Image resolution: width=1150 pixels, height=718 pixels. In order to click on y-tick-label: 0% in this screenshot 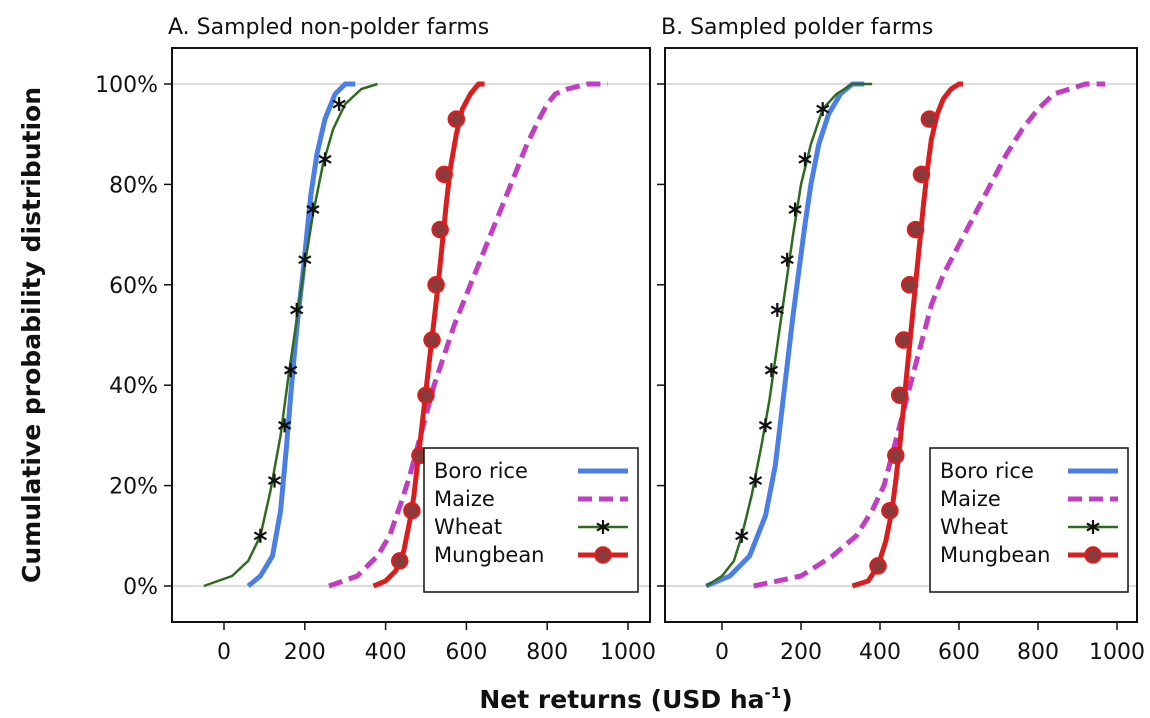, I will do `click(140, 587)`.